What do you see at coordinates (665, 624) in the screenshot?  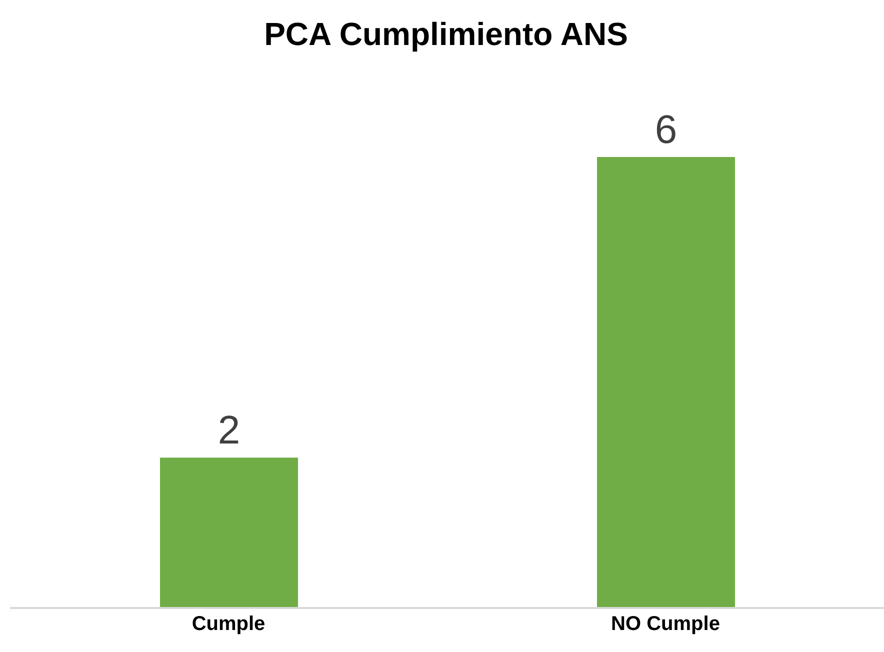 I see `x-tick-label: NO Cumple` at bounding box center [665, 624].